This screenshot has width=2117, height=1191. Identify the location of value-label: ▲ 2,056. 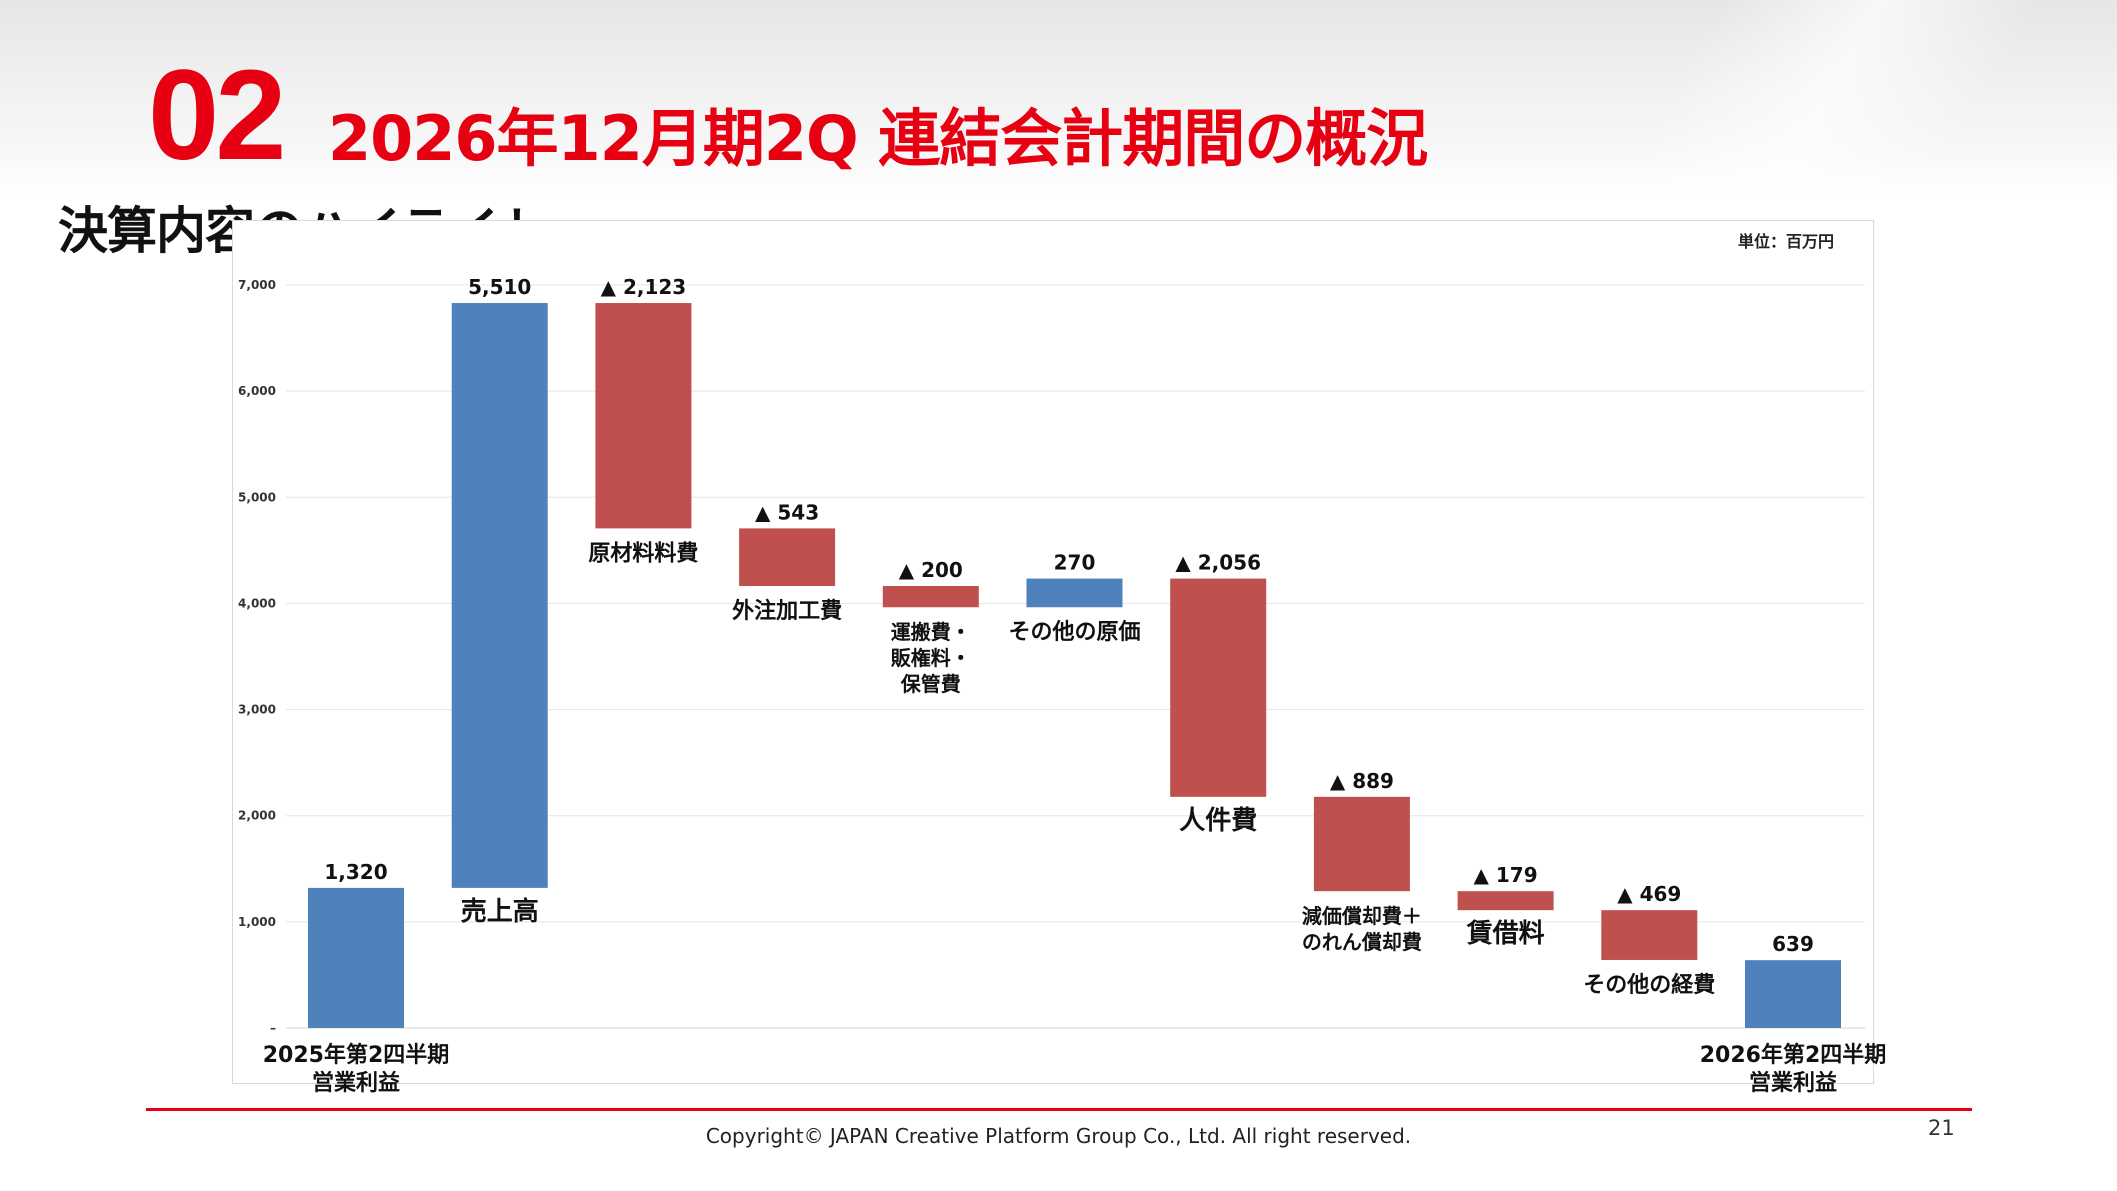
(1218, 563).